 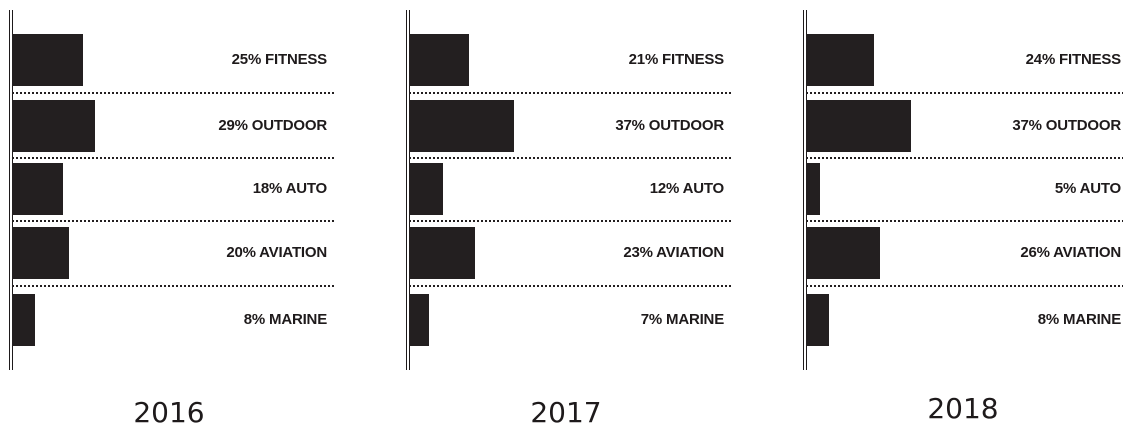 What do you see at coordinates (566, 412) in the screenshot?
I see `year-label: 2017` at bounding box center [566, 412].